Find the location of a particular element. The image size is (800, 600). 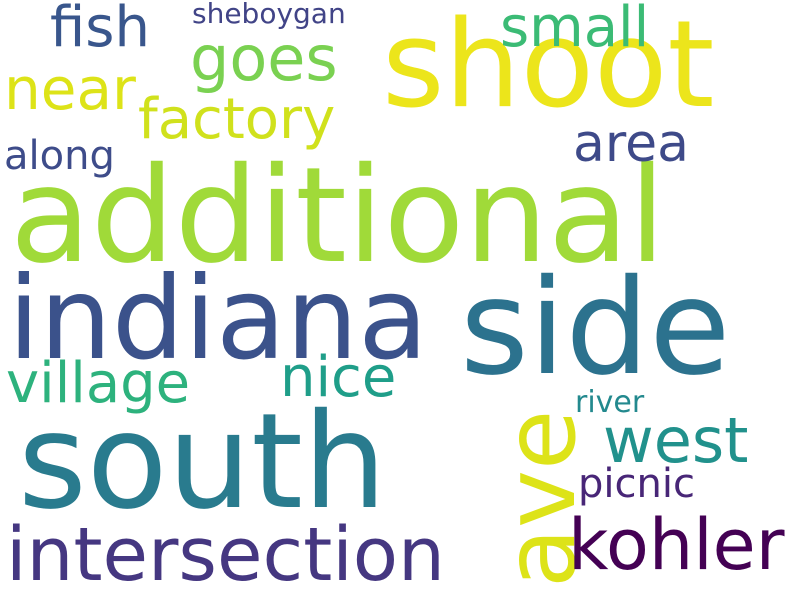

word-sheboygan: sheboygan is located at coordinates (269, 15).